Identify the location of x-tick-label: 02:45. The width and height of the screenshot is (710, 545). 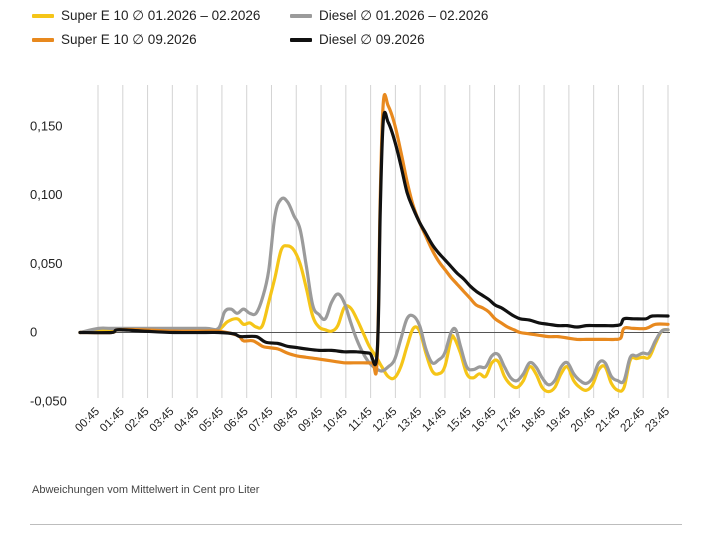
(137, 420).